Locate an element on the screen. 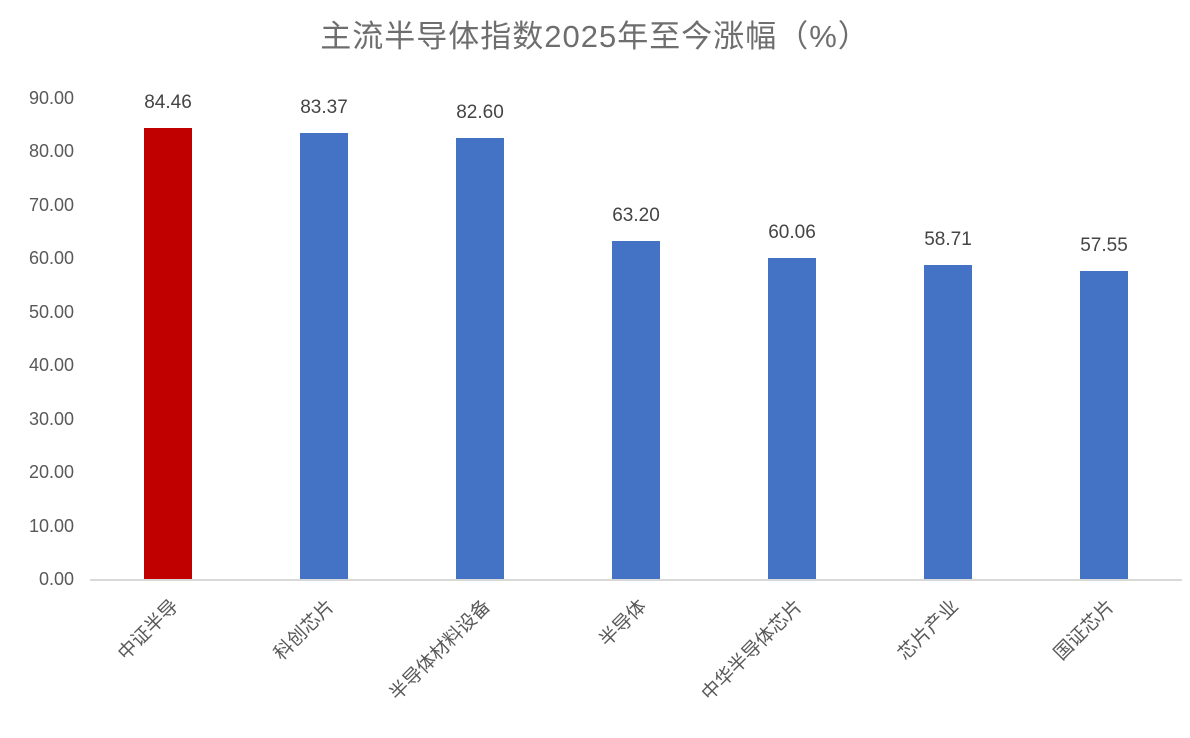 The width and height of the screenshot is (1190, 738). y-axis-tick-label: 70.00 is located at coordinates (51, 204).